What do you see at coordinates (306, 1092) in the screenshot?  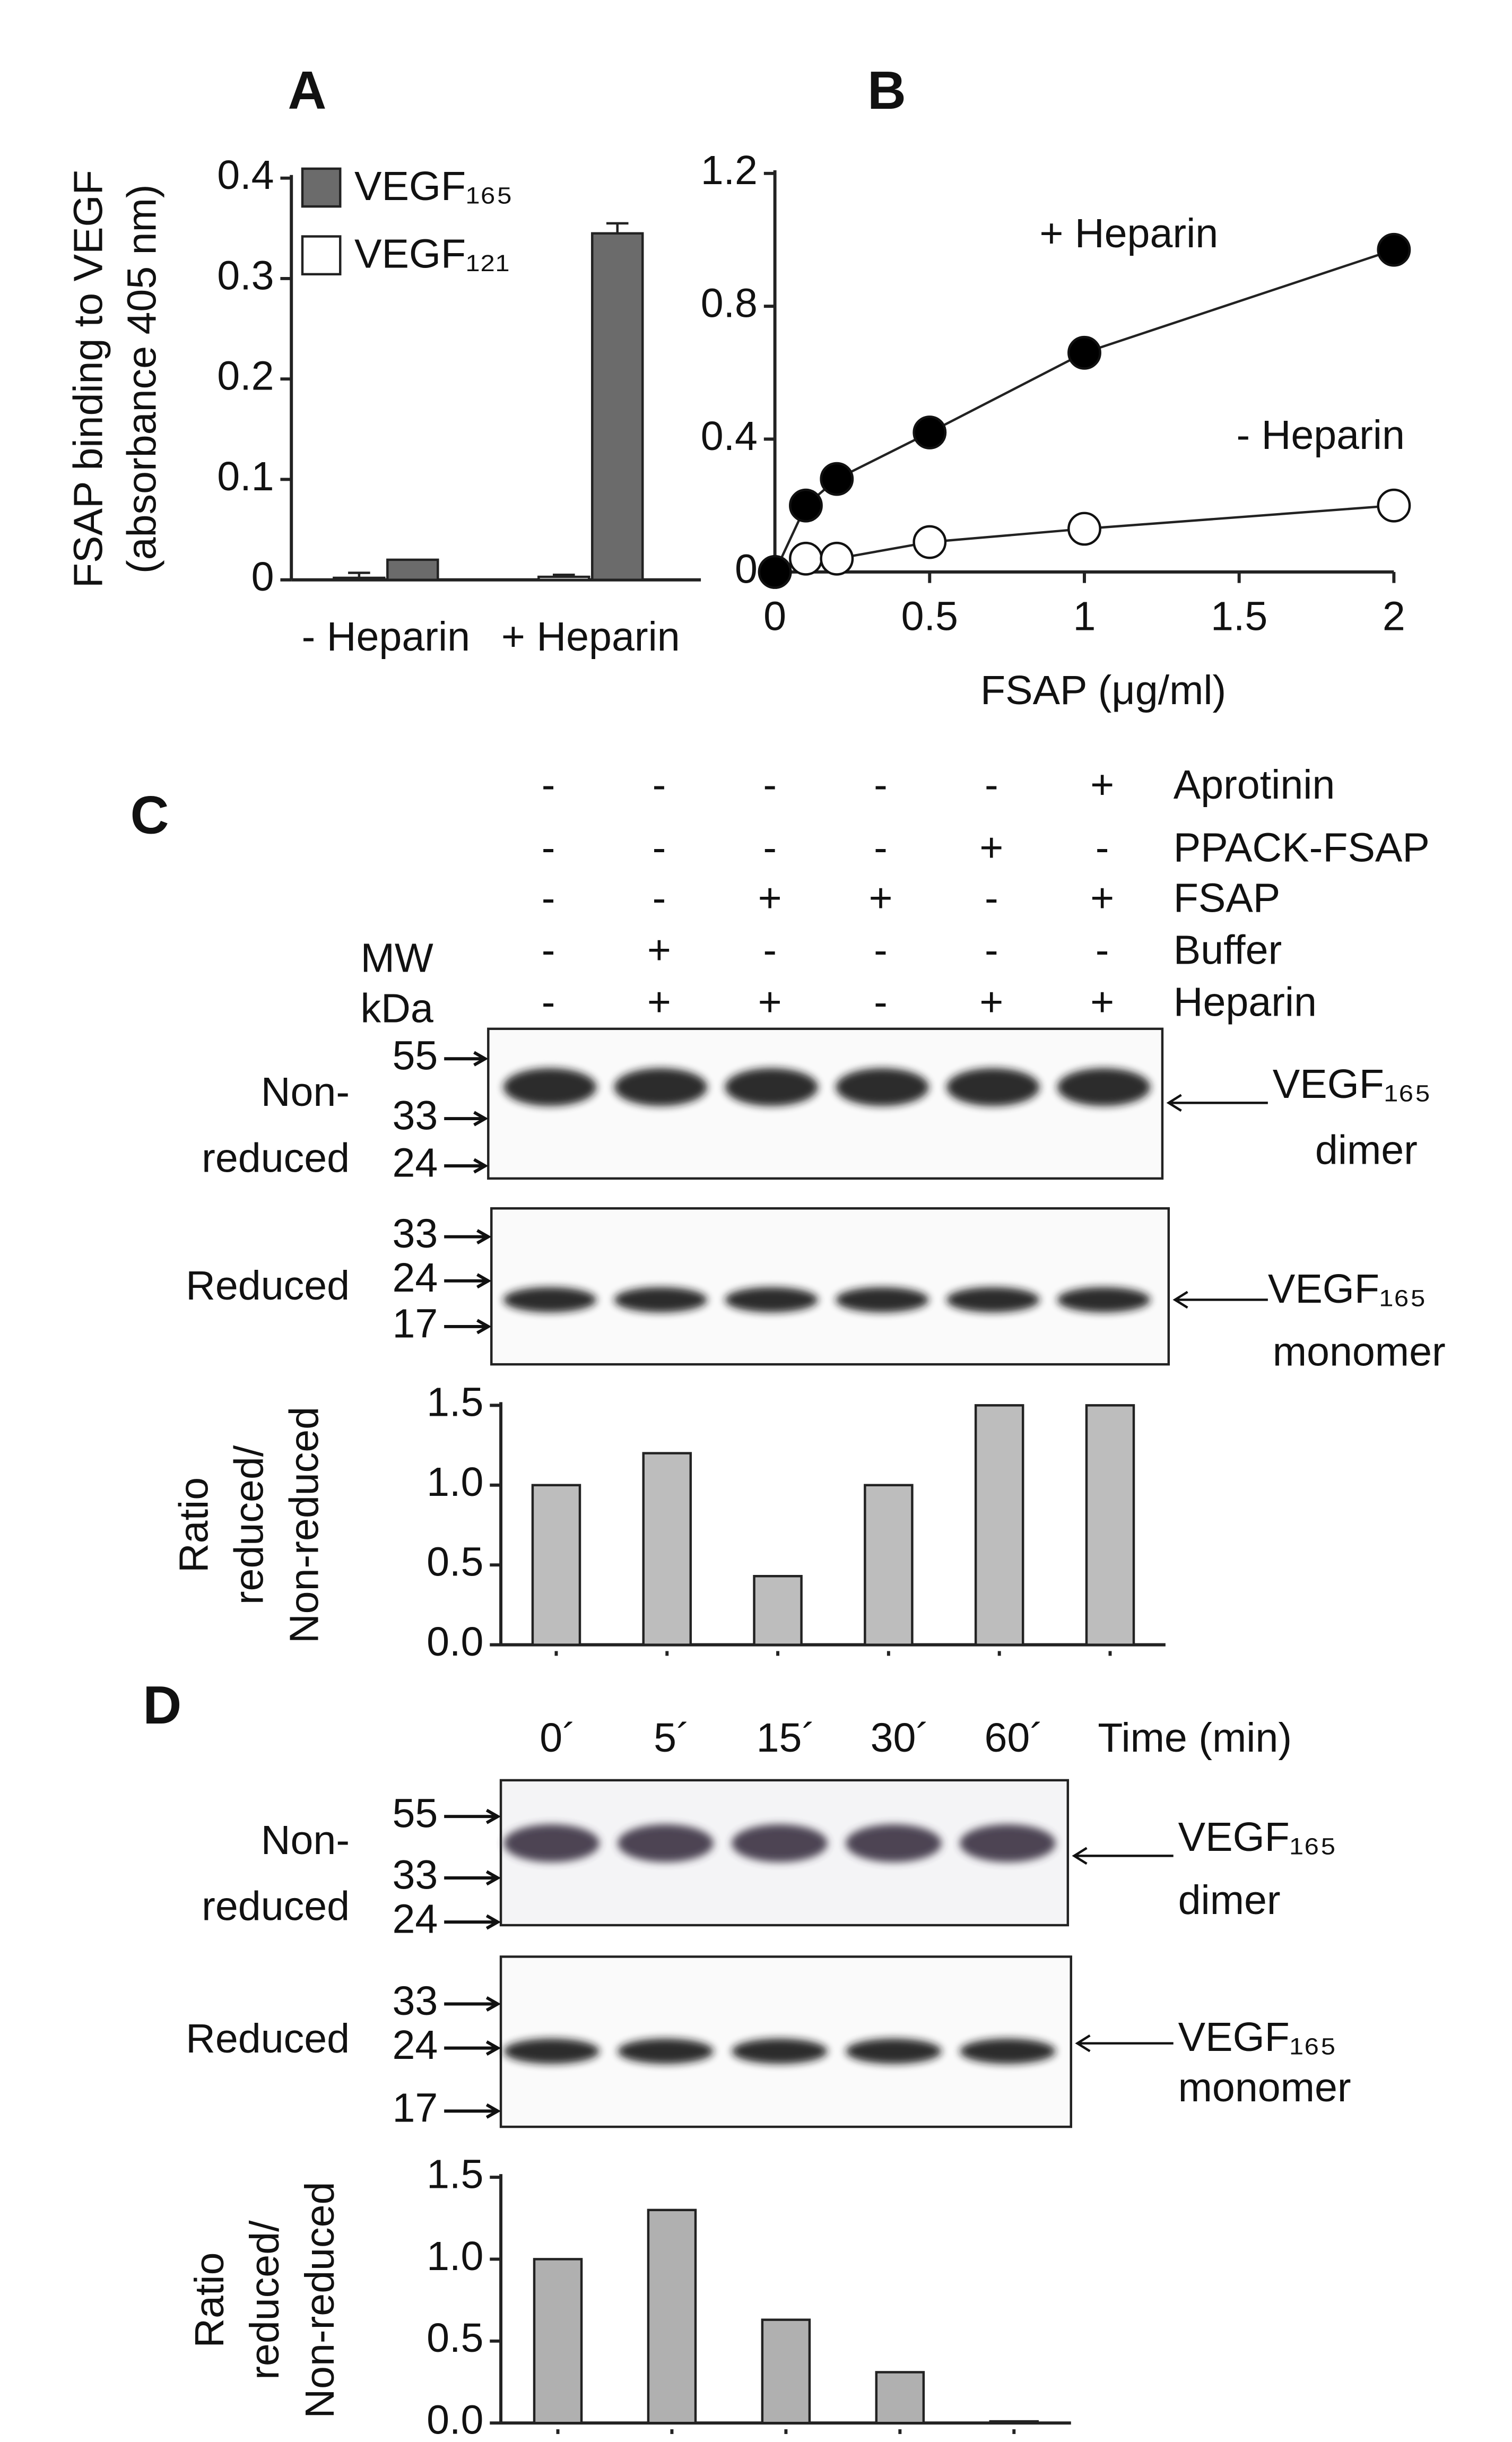 I see `gel-label: Non-` at bounding box center [306, 1092].